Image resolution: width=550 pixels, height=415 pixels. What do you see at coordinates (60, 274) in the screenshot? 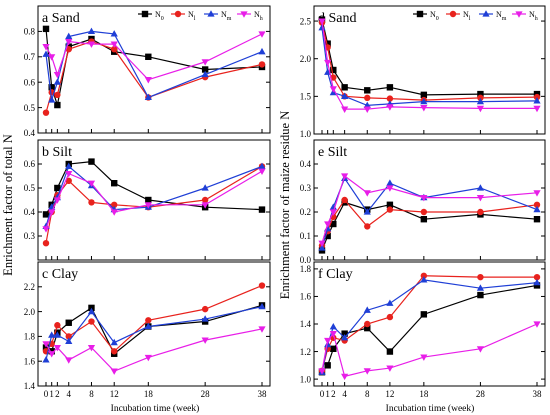
I see `panel-title: c Clay` at bounding box center [60, 274].